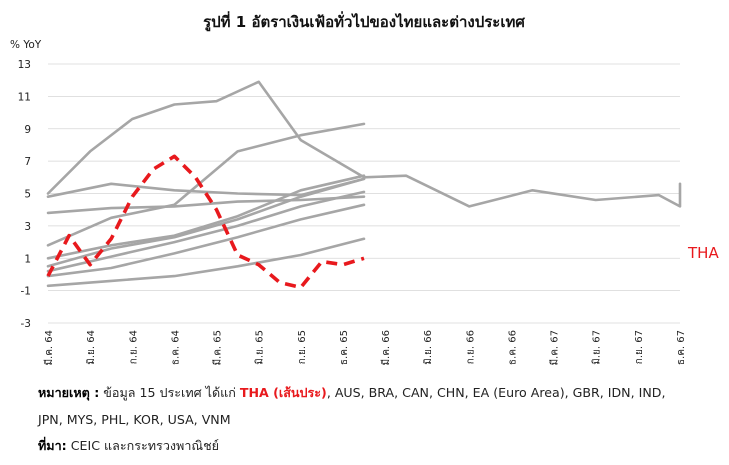  What do you see at coordinates (169, 392) in the screenshot?
I see `remark-prefix: ข้อมูล 15 ประเทศ ได้แก่` at bounding box center [169, 392].